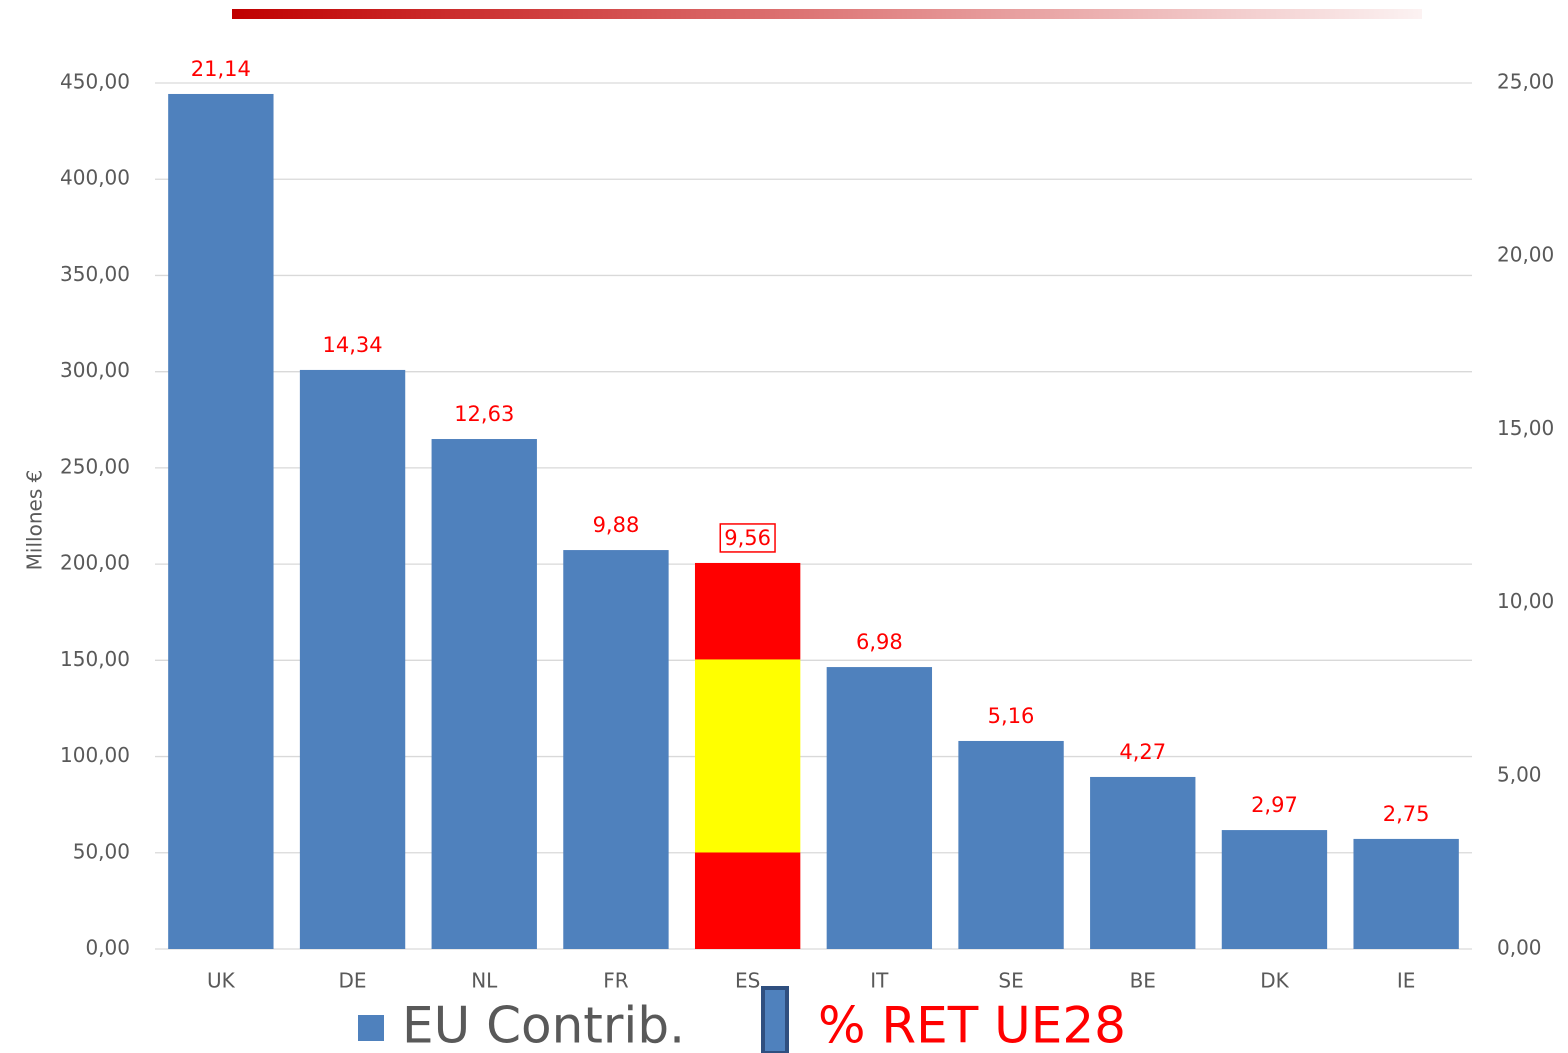  I want to click on data-label: 2,75, so click(1406, 814).